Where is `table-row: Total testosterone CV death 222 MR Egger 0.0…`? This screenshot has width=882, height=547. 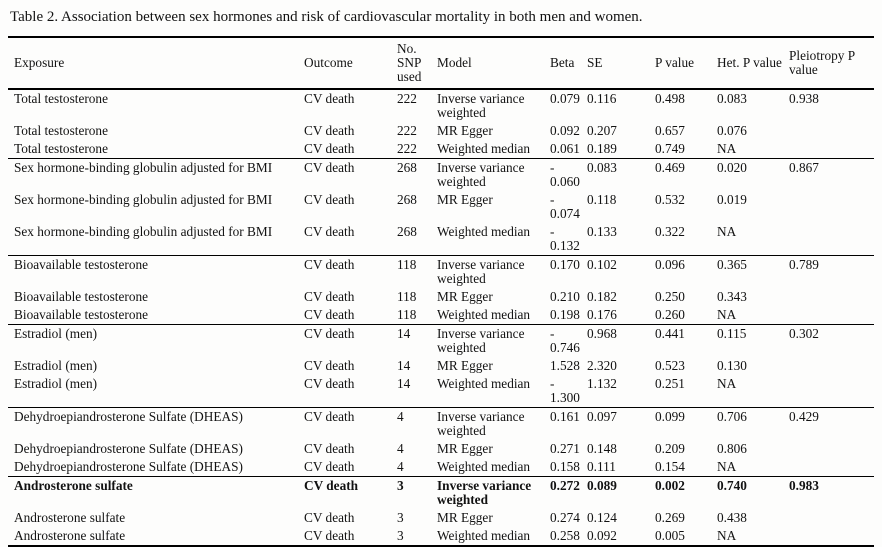
table-row: Total testosterone CV death 222 MR Egger 0.0… is located at coordinates (441, 131).